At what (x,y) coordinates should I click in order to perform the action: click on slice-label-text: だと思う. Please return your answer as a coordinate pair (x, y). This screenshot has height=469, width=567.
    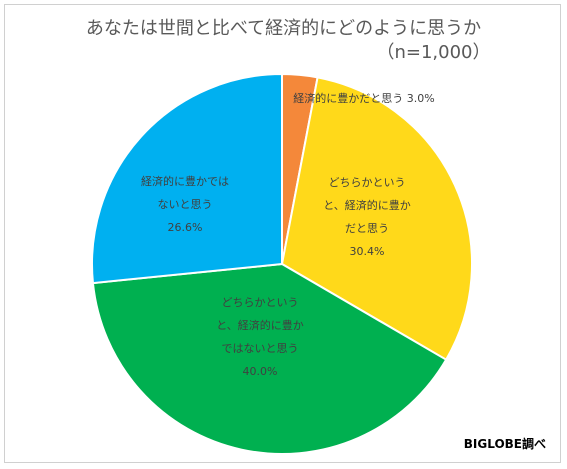
    Looking at the image, I should click on (367, 228).